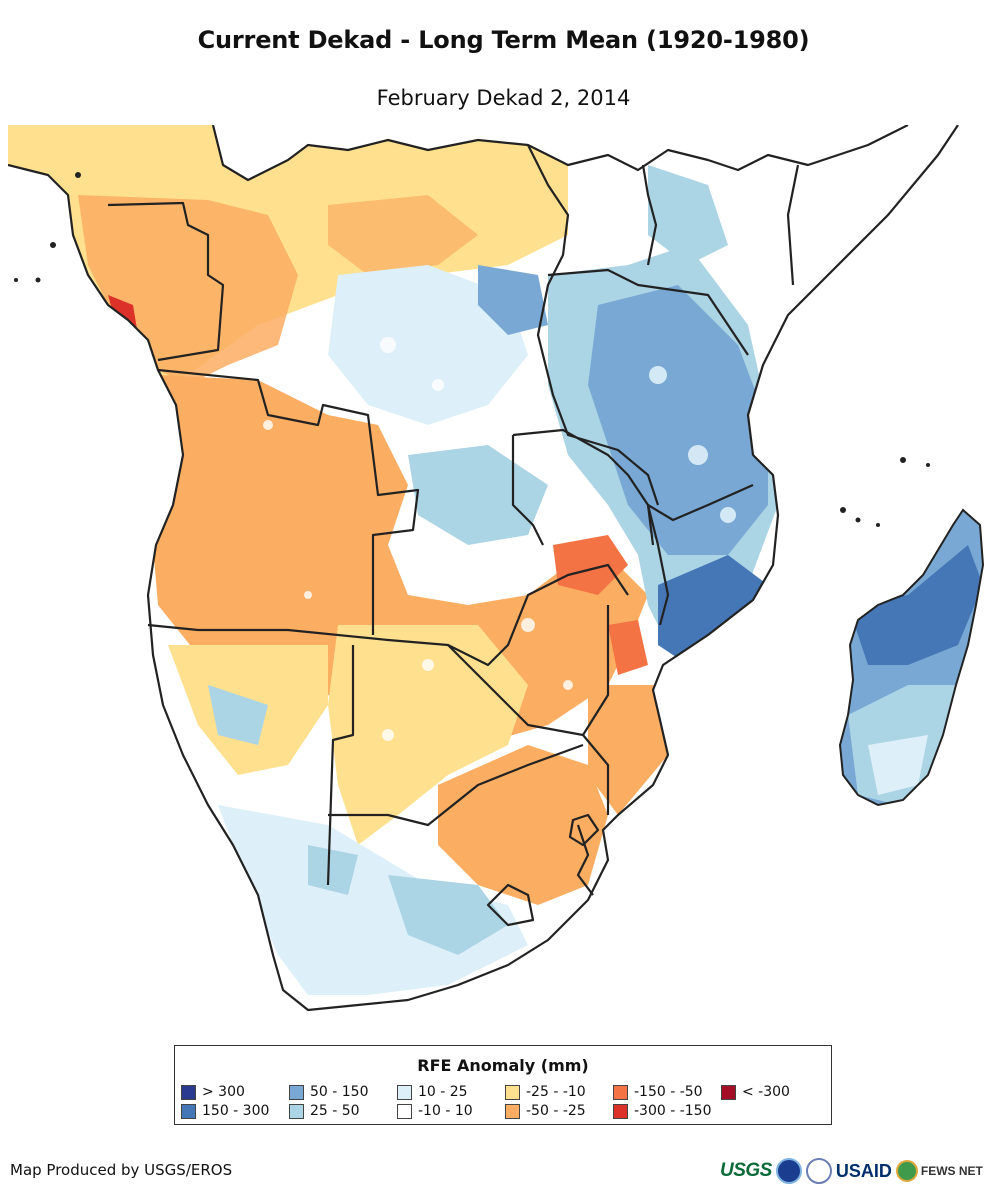 This screenshot has width=1007, height=1195. Describe the element at coordinates (788, 1171) in the screenshot. I see `noaa-icon` at that location.